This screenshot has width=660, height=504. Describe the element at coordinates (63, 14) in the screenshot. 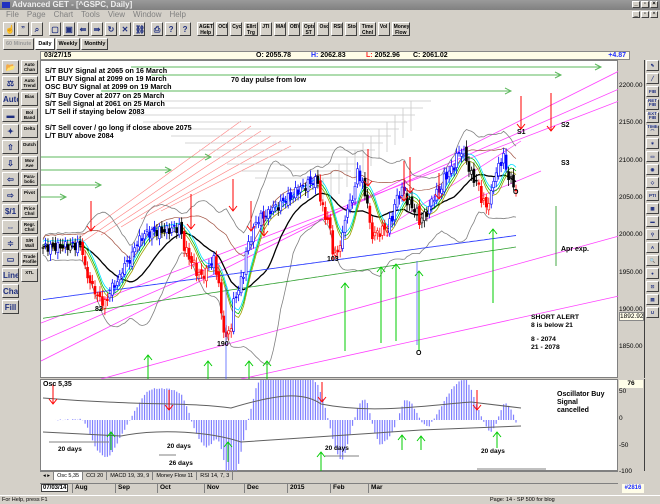

I see `menu-chart: Chart` at that location.